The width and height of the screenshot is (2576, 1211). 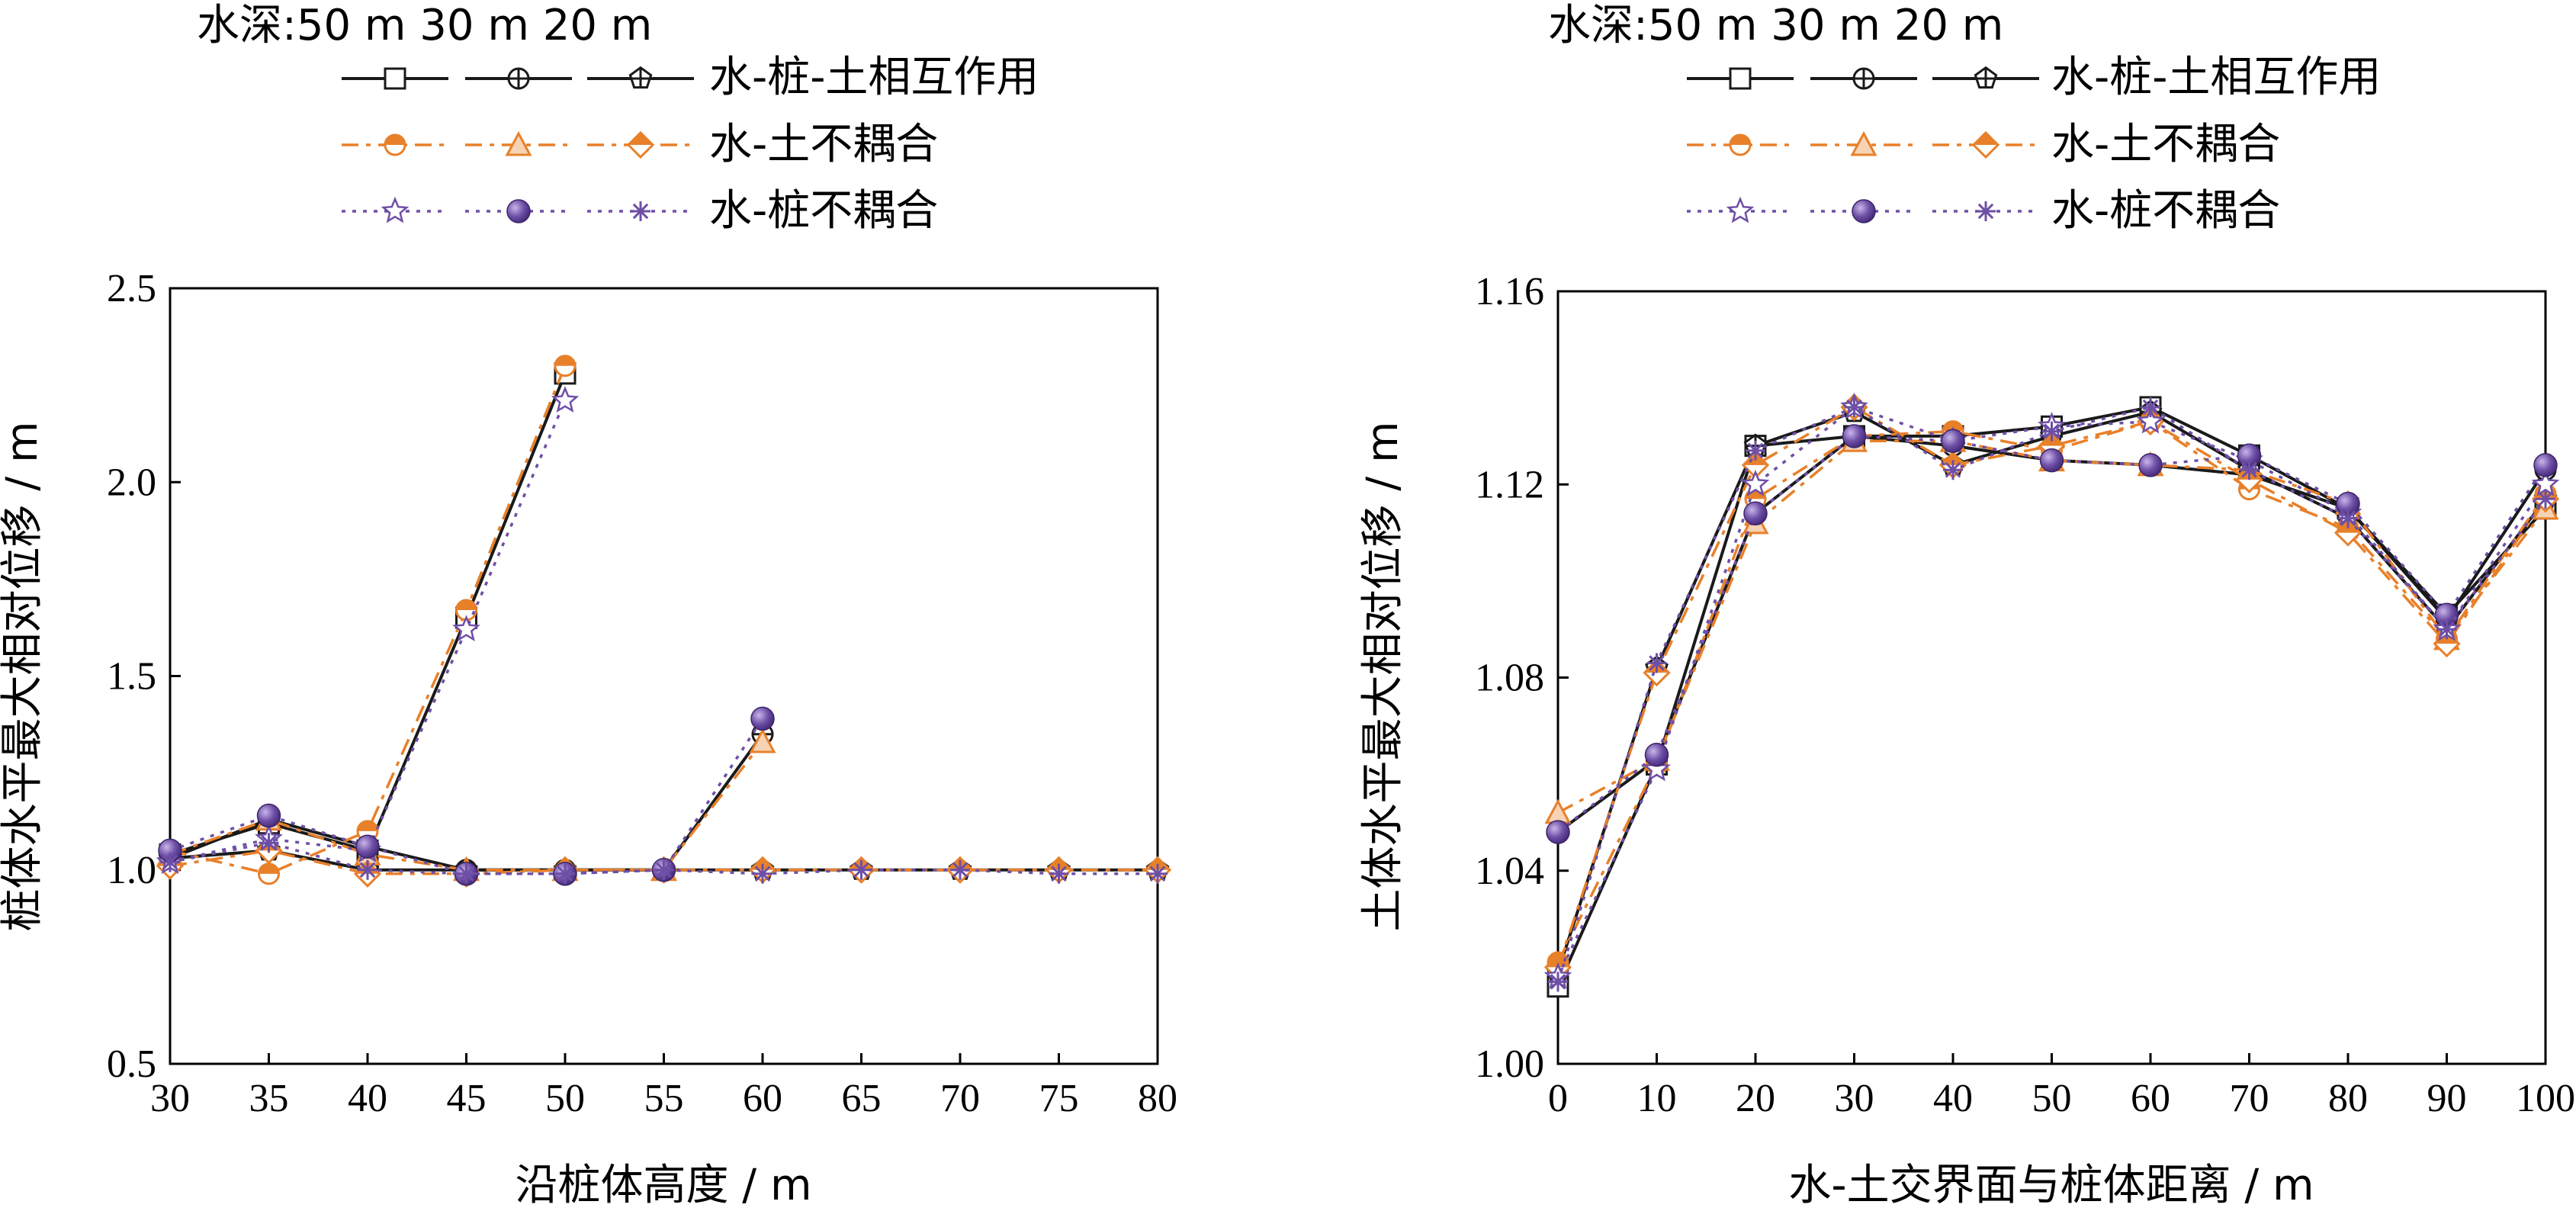 What do you see at coordinates (1509, 291) in the screenshot?
I see `y-tick-label: 1.16` at bounding box center [1509, 291].